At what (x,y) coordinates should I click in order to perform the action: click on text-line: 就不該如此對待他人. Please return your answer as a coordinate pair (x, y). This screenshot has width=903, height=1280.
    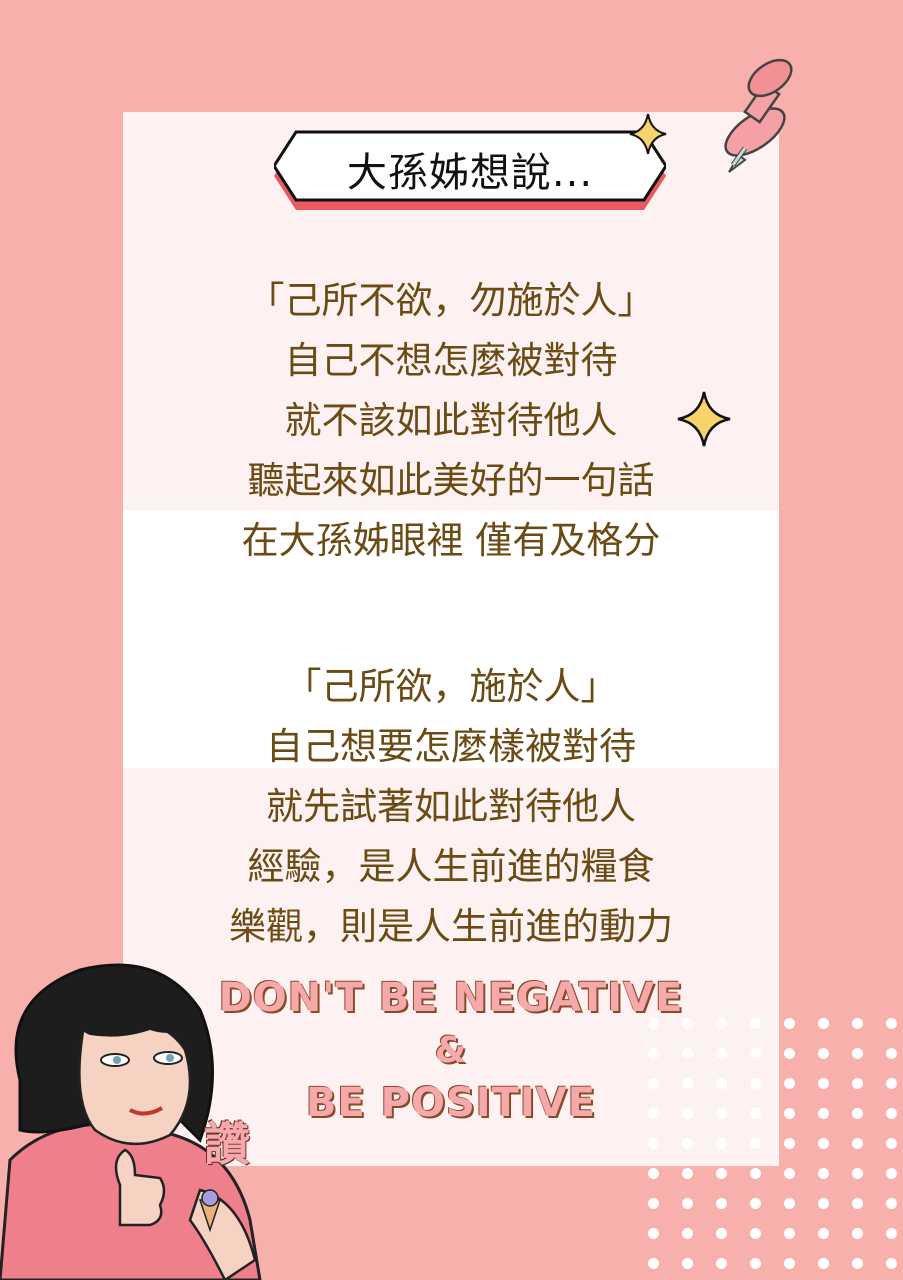
    Looking at the image, I should click on (451, 420).